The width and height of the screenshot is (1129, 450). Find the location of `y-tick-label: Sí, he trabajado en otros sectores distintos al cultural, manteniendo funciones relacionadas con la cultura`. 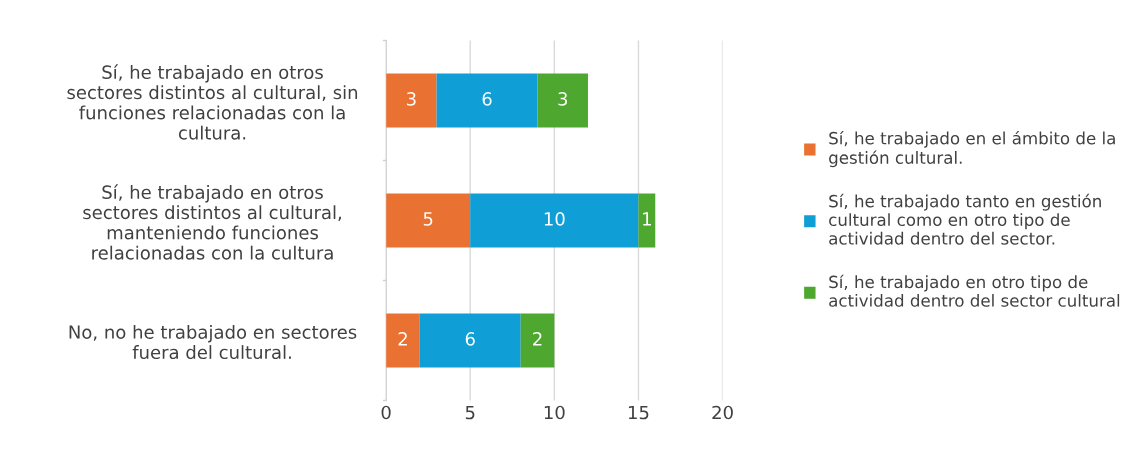

y-tick-label: Sí, he trabajado en otros sectores distintos al cultural, manteniendo funciones relacionadas con la cultura is located at coordinates (212, 222).